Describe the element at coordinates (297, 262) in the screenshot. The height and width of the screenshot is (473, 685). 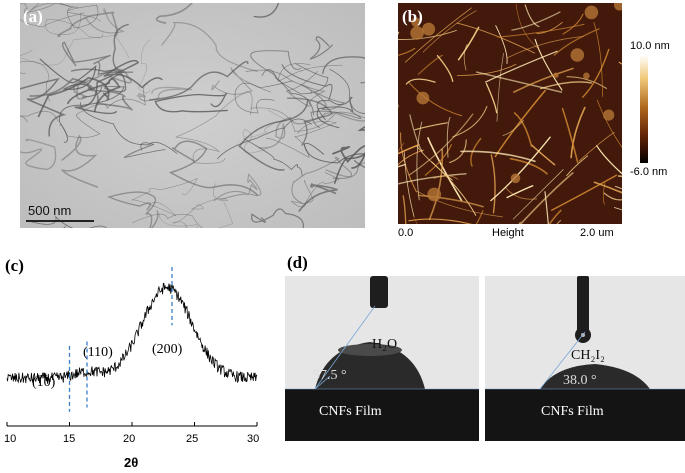
I see `panel-label-d: (d)` at that location.